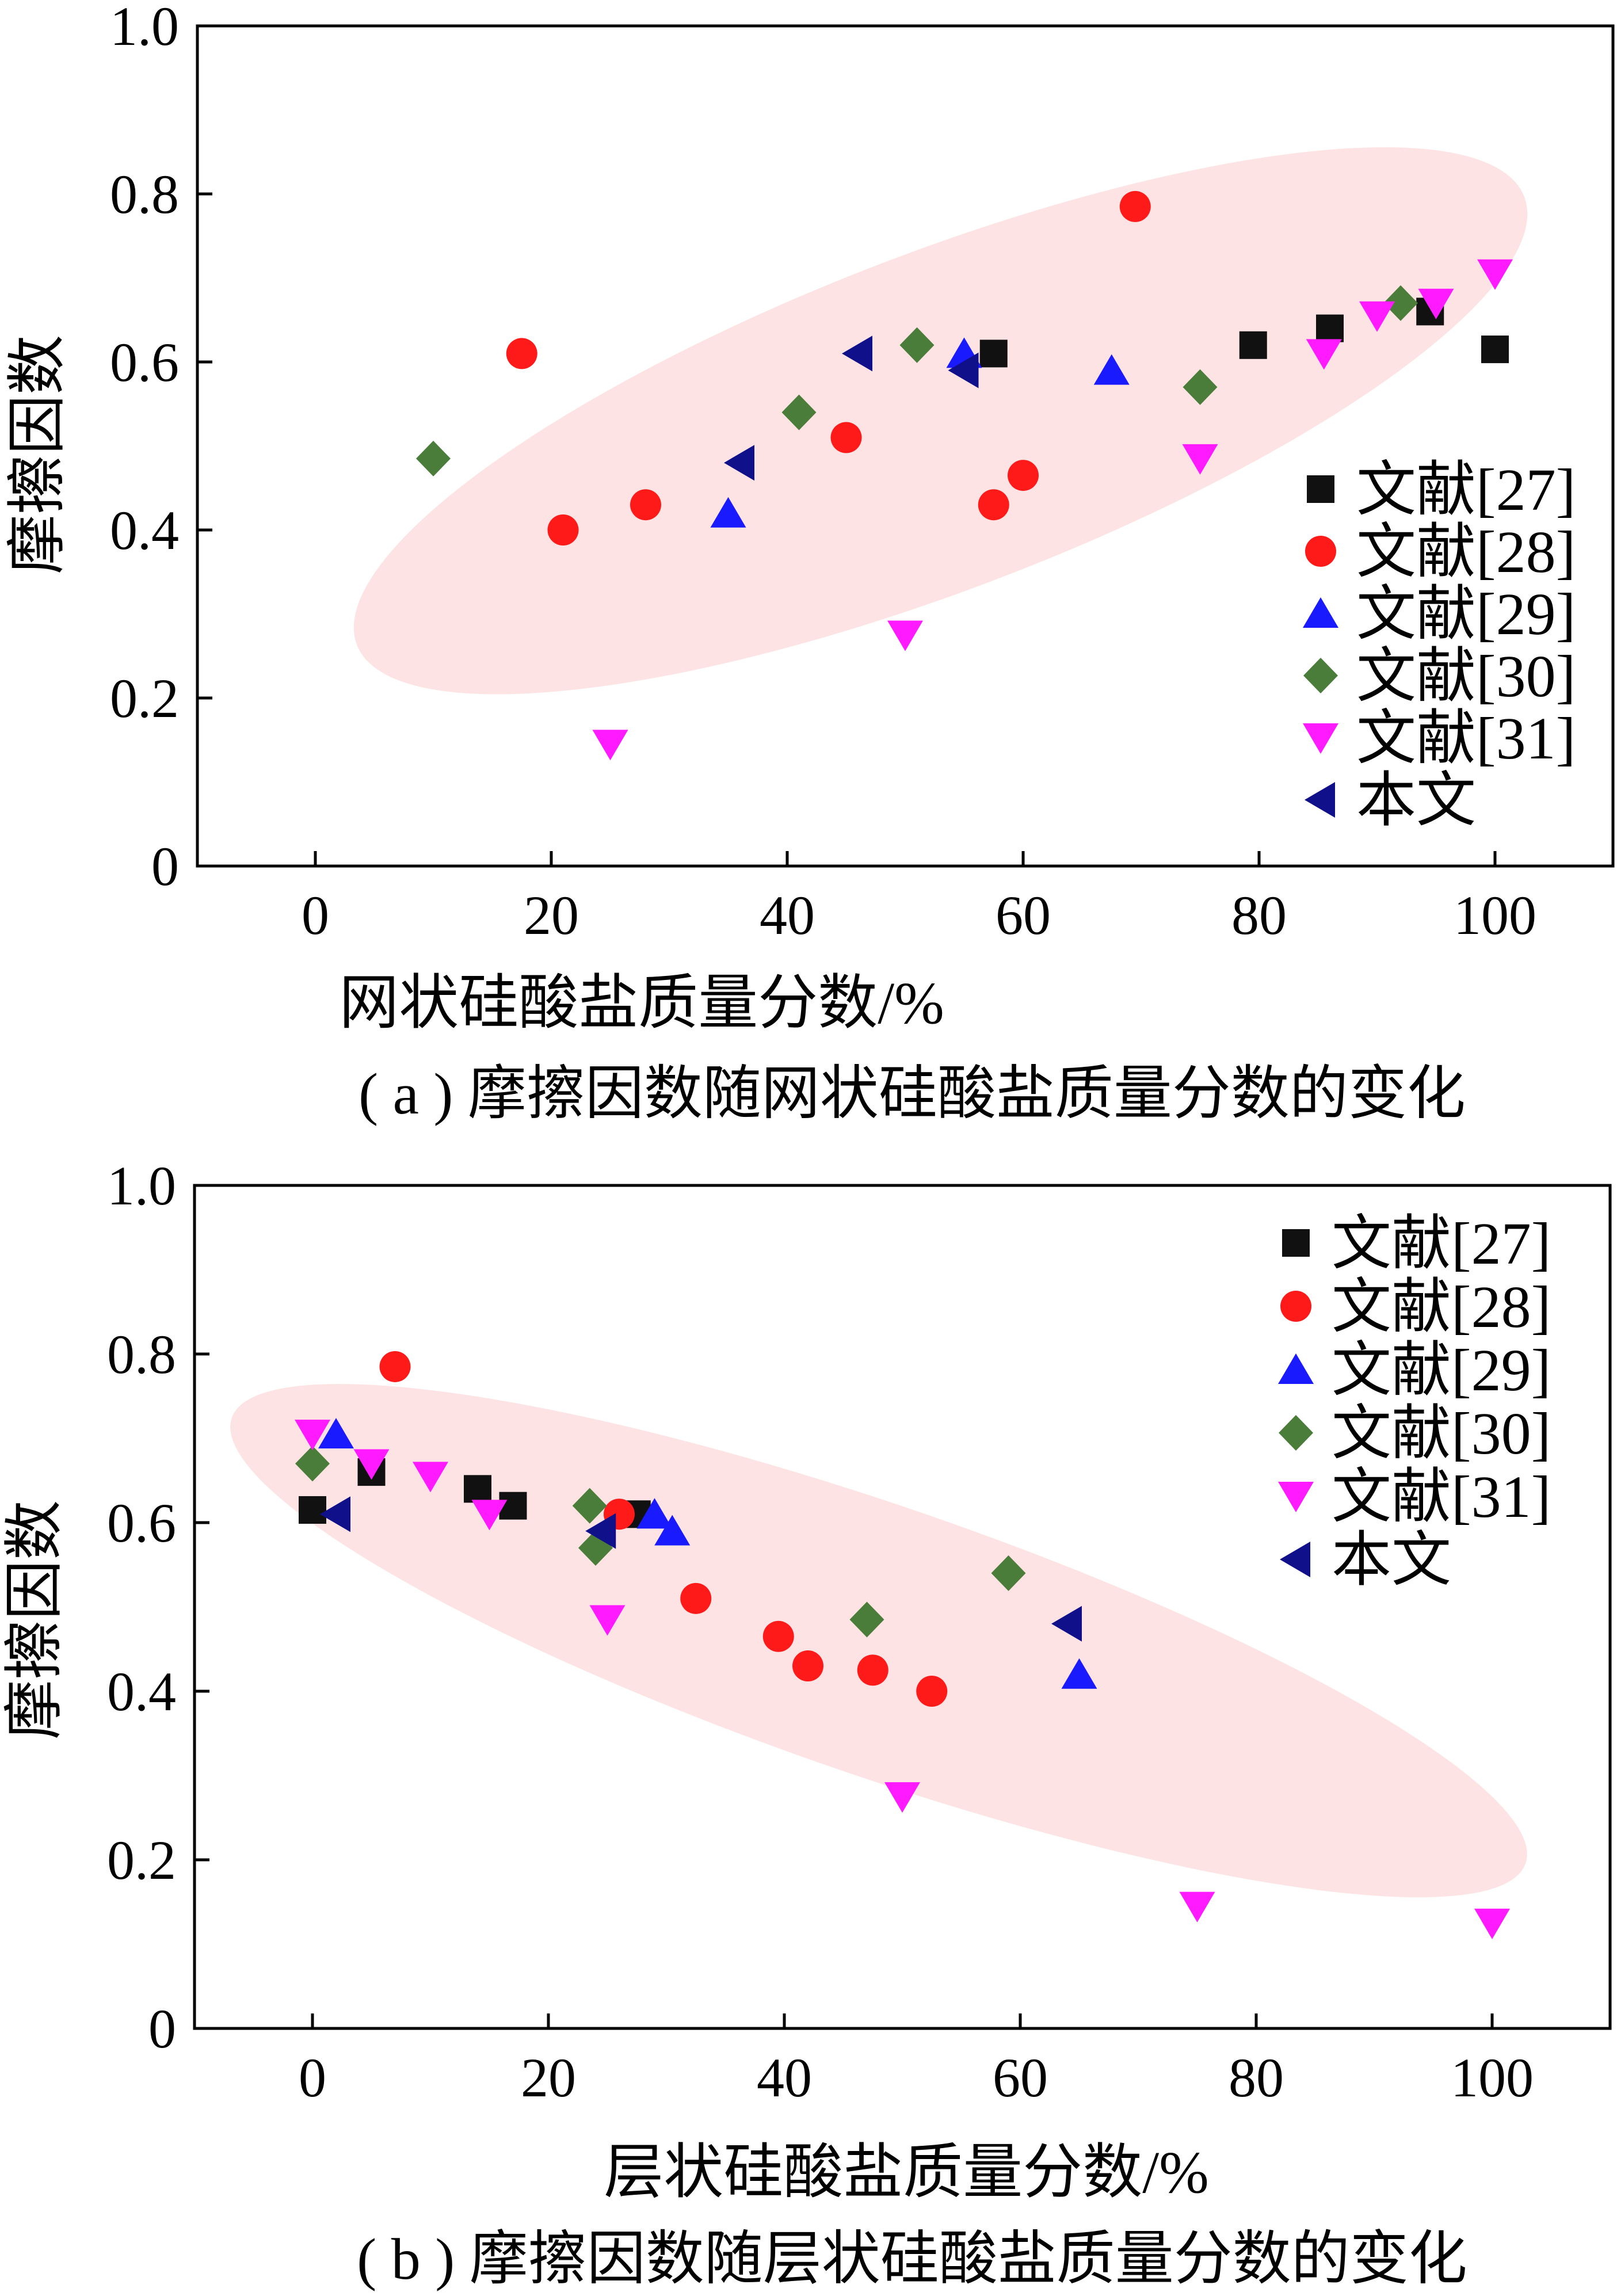 This screenshot has width=1617, height=2296. Describe the element at coordinates (1259, 915) in the screenshot. I see `x-tick-label: 80` at that location.